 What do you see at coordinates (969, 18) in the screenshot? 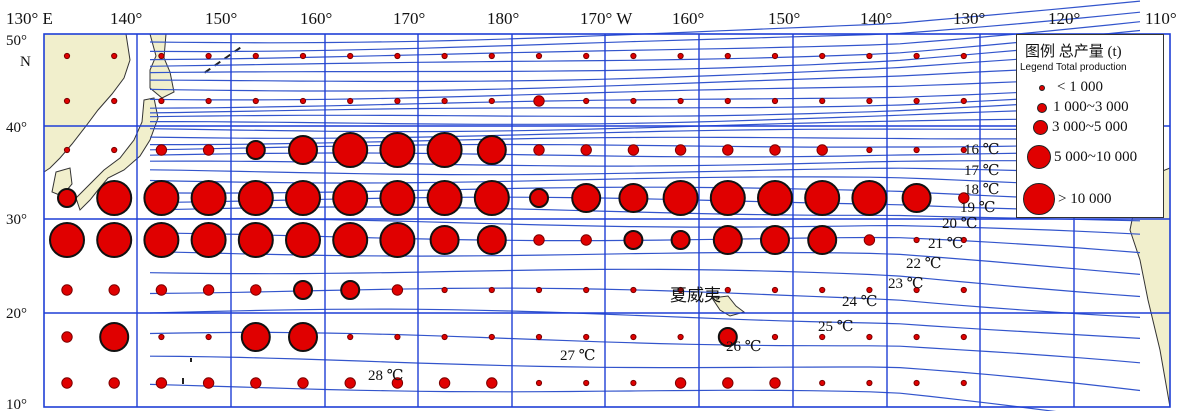
I see `longitude-label: 130°` at bounding box center [969, 18].